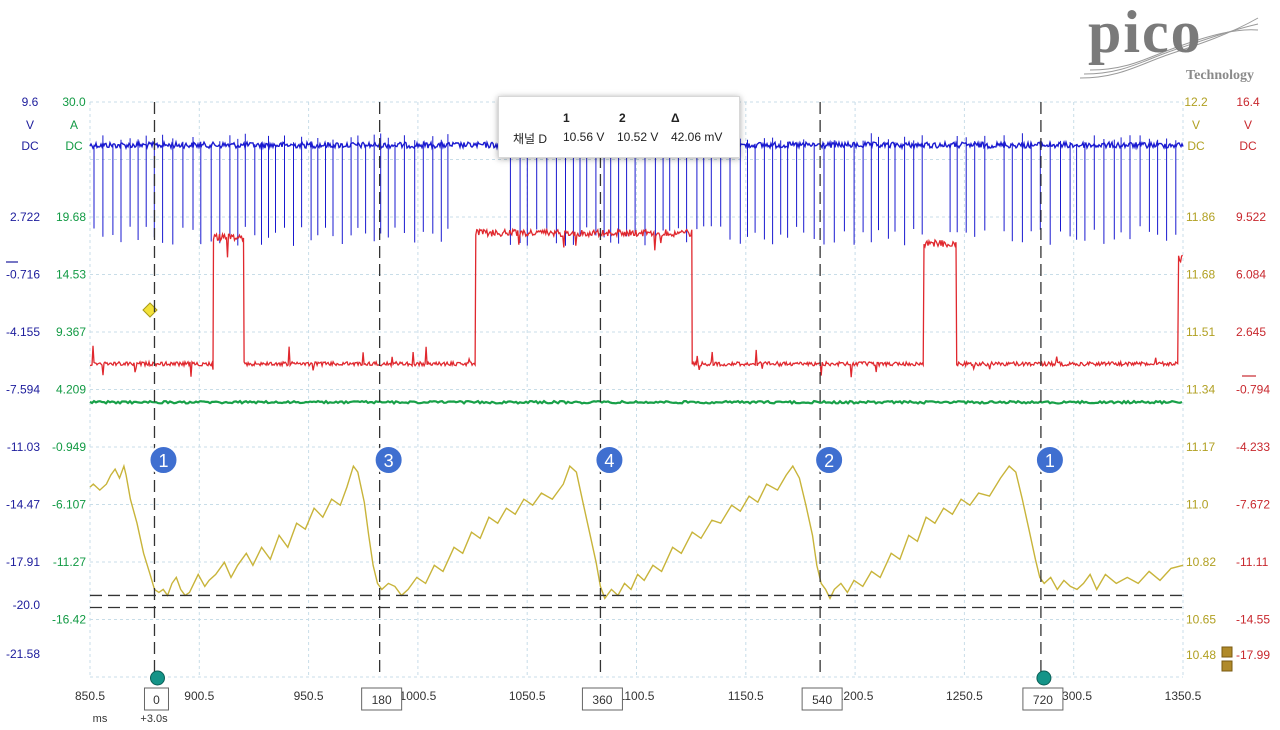  Describe the element at coordinates (71, 390) in the screenshot. I see `left-green-tick: 4.209` at that location.